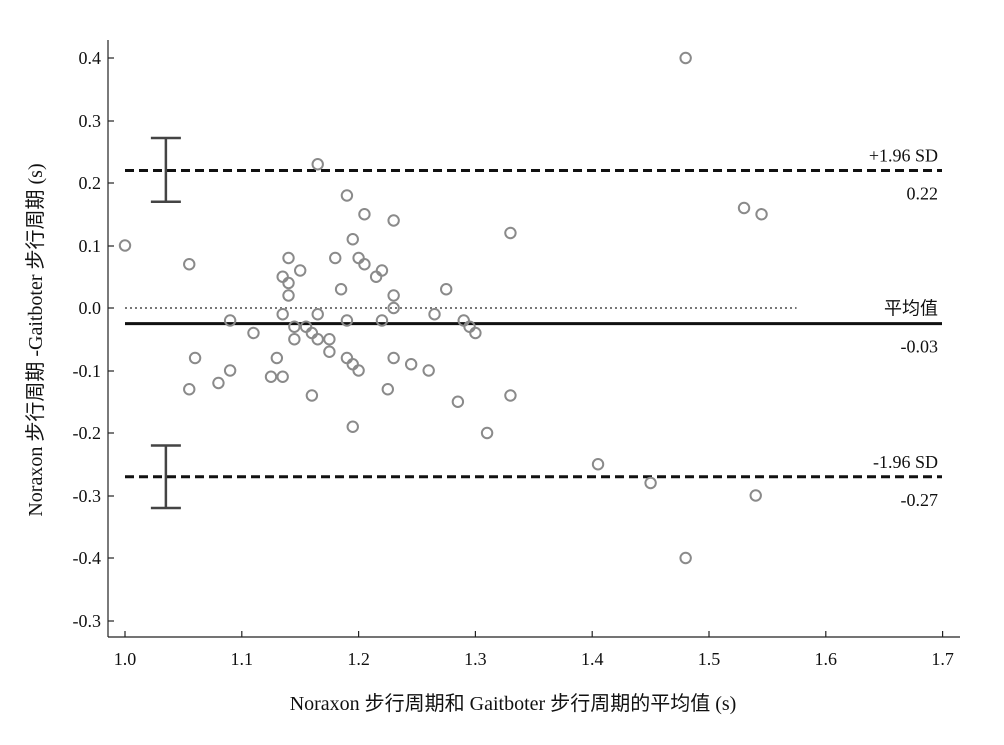  I want to click on y-tick-label: 0.1, so click(90, 246).